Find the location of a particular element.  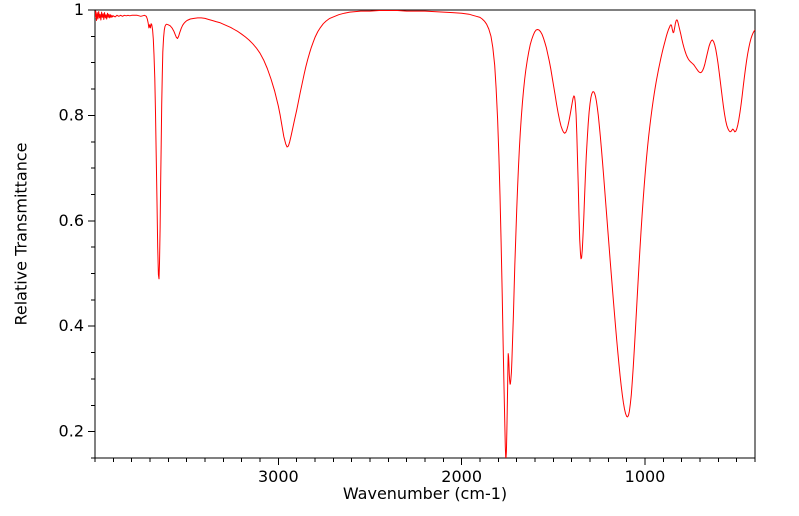

y-tick-label: 0.2 is located at coordinates (71, 431).